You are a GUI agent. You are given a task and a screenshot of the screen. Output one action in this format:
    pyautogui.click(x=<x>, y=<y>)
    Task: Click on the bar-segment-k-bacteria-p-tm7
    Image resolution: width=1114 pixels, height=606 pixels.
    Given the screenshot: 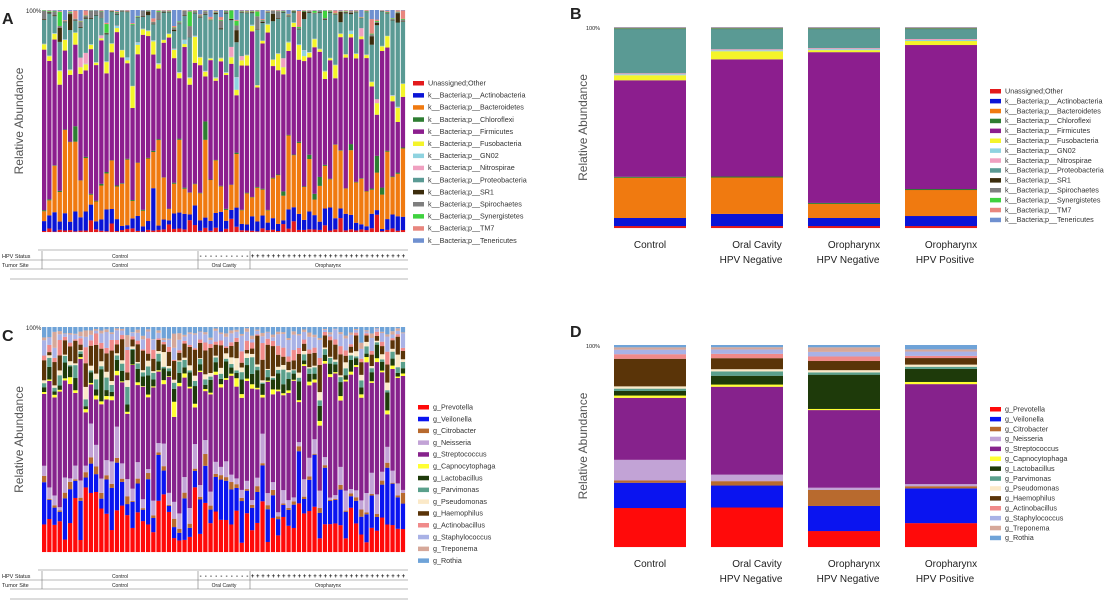 What is the action you would take?
    pyautogui.click(x=387, y=11)
    